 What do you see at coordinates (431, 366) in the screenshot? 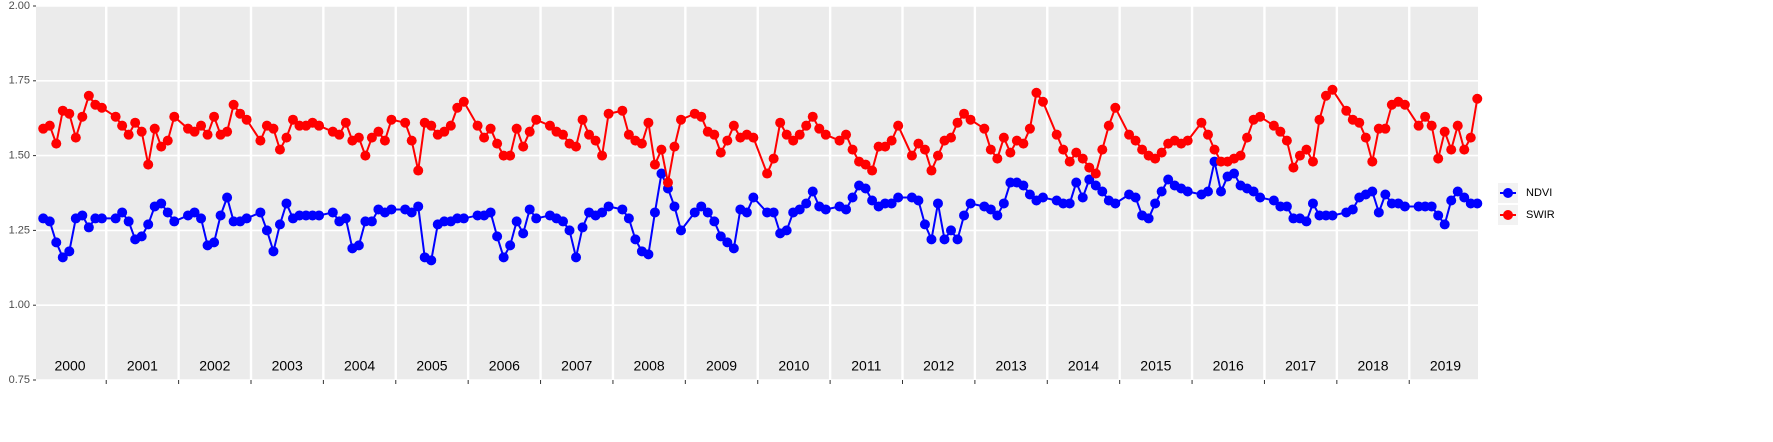
I see `year-label: 2005` at bounding box center [431, 366].